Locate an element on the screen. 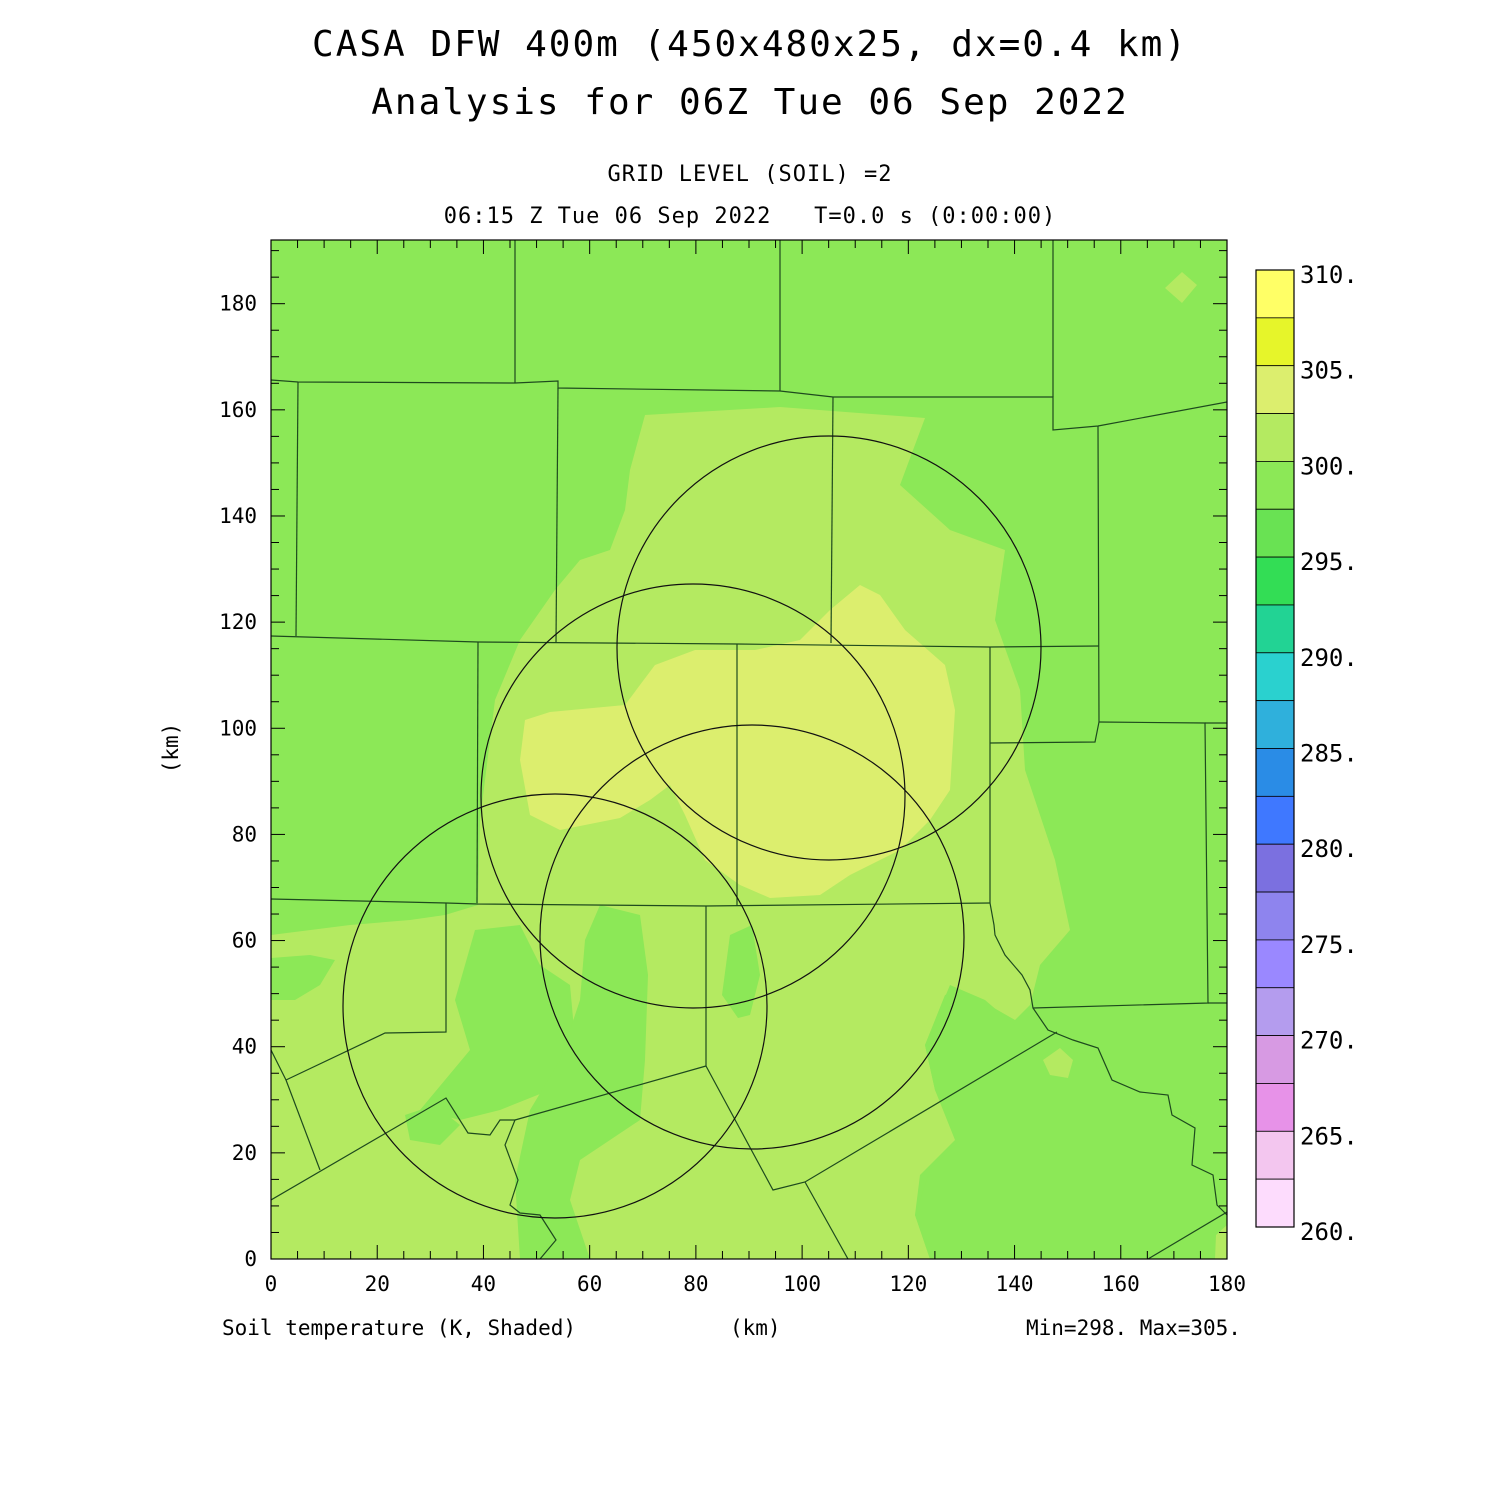 This screenshot has width=1500, height=1500. x-tick-label: 0 is located at coordinates (271, 1284).